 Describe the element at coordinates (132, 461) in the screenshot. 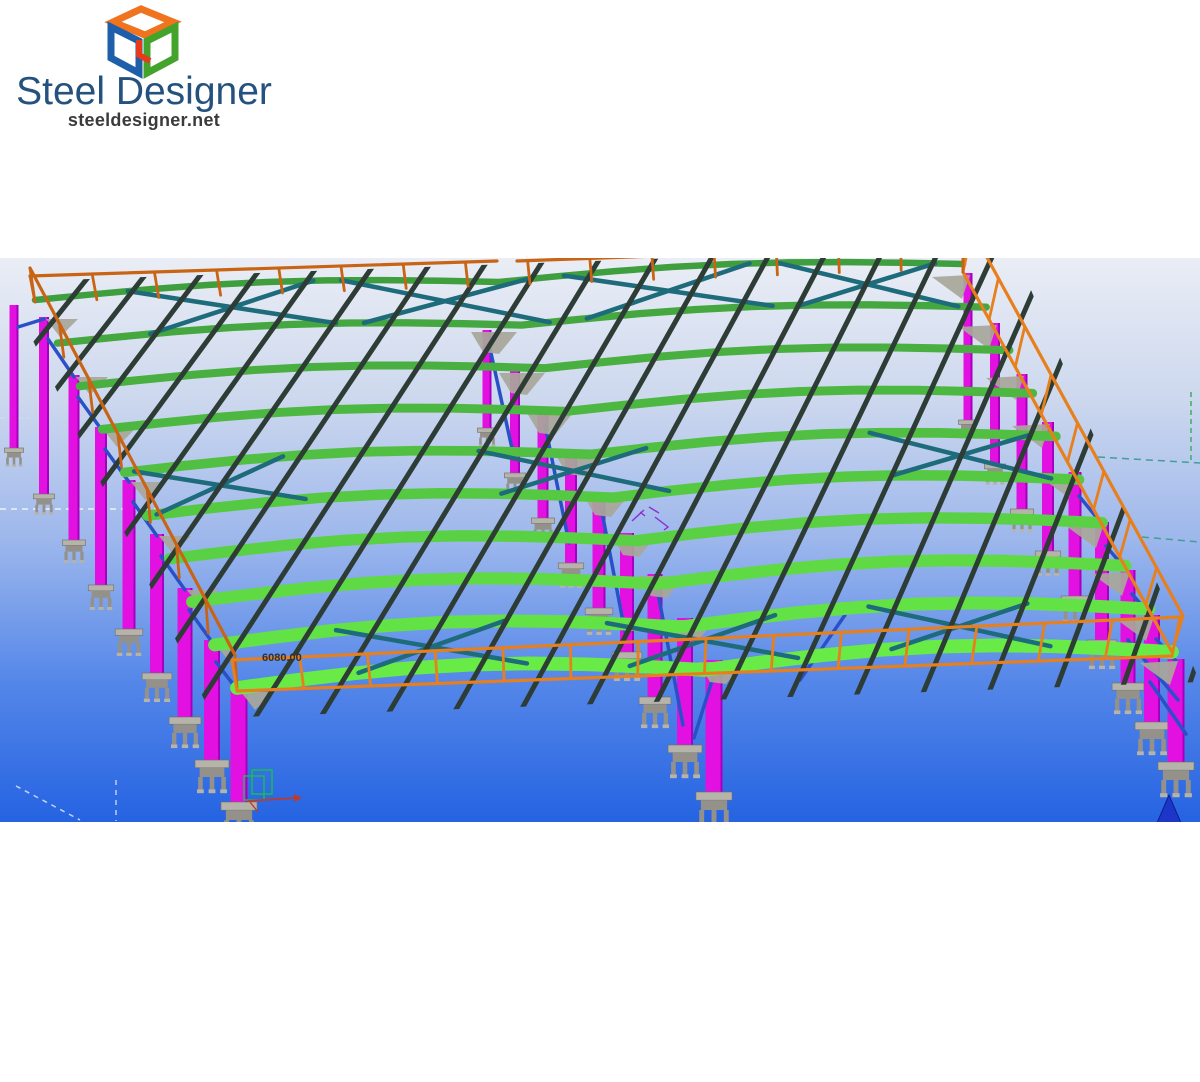

I see `railing-toprail-left` at that location.